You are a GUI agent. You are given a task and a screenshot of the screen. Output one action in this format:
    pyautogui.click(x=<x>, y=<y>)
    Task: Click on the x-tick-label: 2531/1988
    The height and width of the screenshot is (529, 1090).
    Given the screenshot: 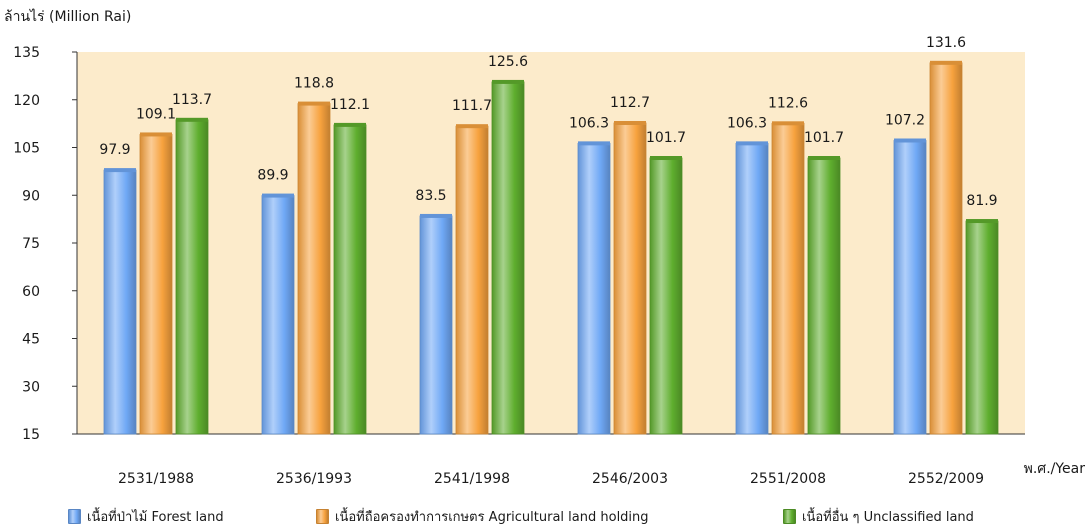 What is the action you would take?
    pyautogui.click(x=156, y=479)
    